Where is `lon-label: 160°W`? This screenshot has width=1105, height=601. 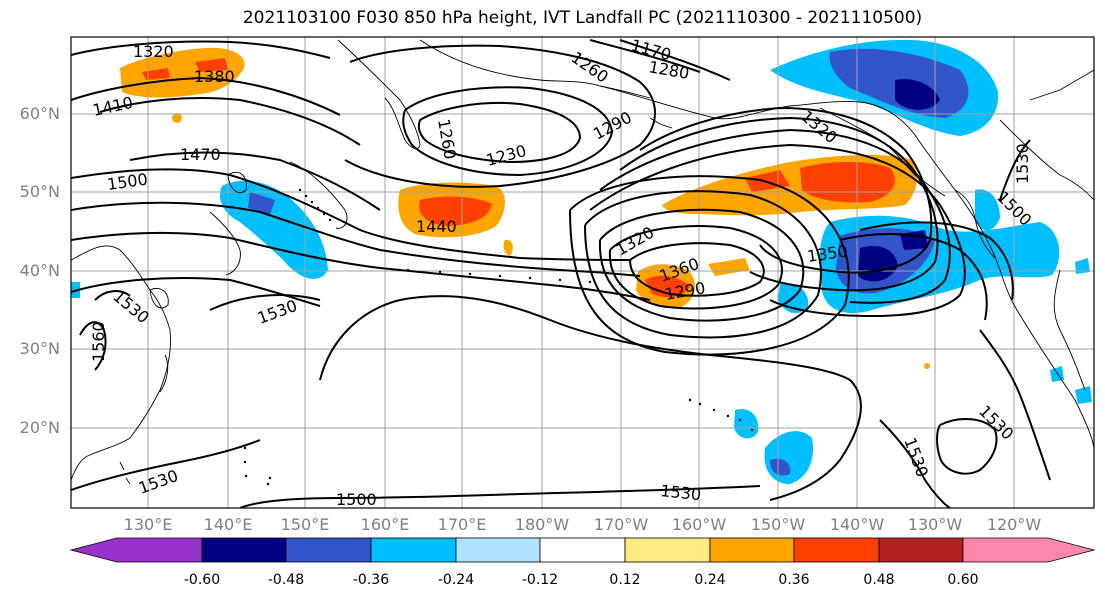 lon-label: 160°W is located at coordinates (699, 524).